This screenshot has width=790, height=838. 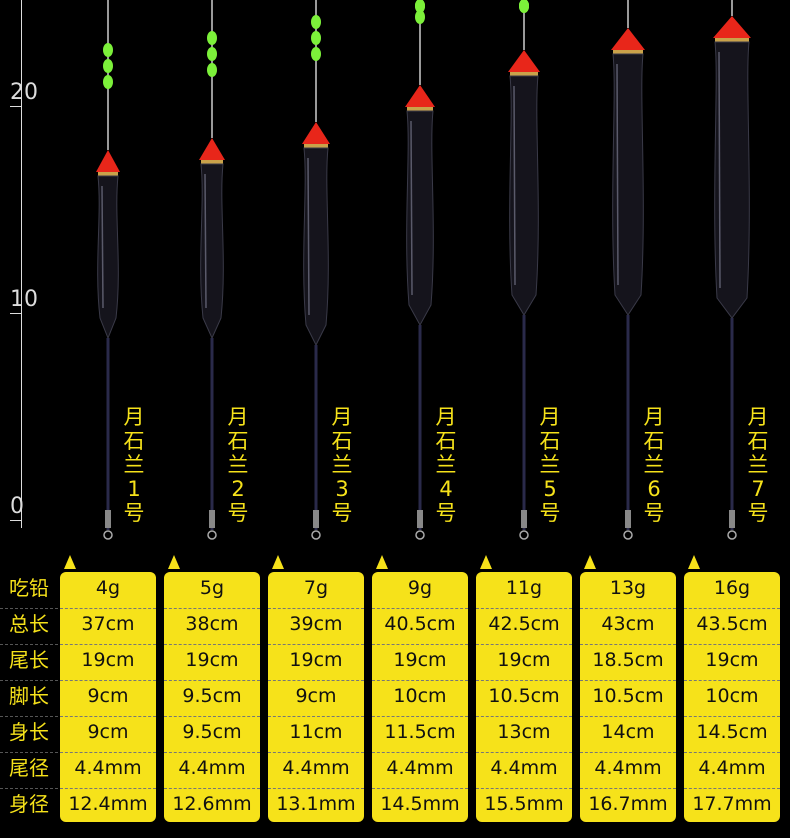 What do you see at coordinates (316, 624) in the screenshot?
I see `spec-cell: 39cm` at bounding box center [316, 624].